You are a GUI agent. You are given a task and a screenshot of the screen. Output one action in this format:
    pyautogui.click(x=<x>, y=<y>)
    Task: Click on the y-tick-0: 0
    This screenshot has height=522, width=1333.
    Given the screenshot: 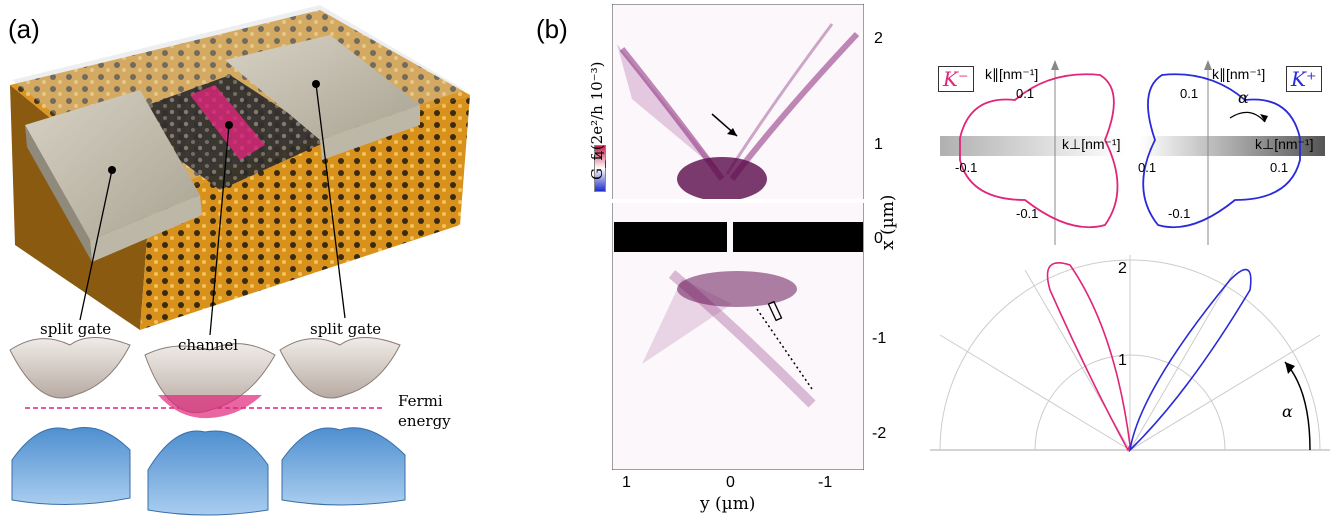 What is the action you would take?
    pyautogui.click(x=730, y=482)
    